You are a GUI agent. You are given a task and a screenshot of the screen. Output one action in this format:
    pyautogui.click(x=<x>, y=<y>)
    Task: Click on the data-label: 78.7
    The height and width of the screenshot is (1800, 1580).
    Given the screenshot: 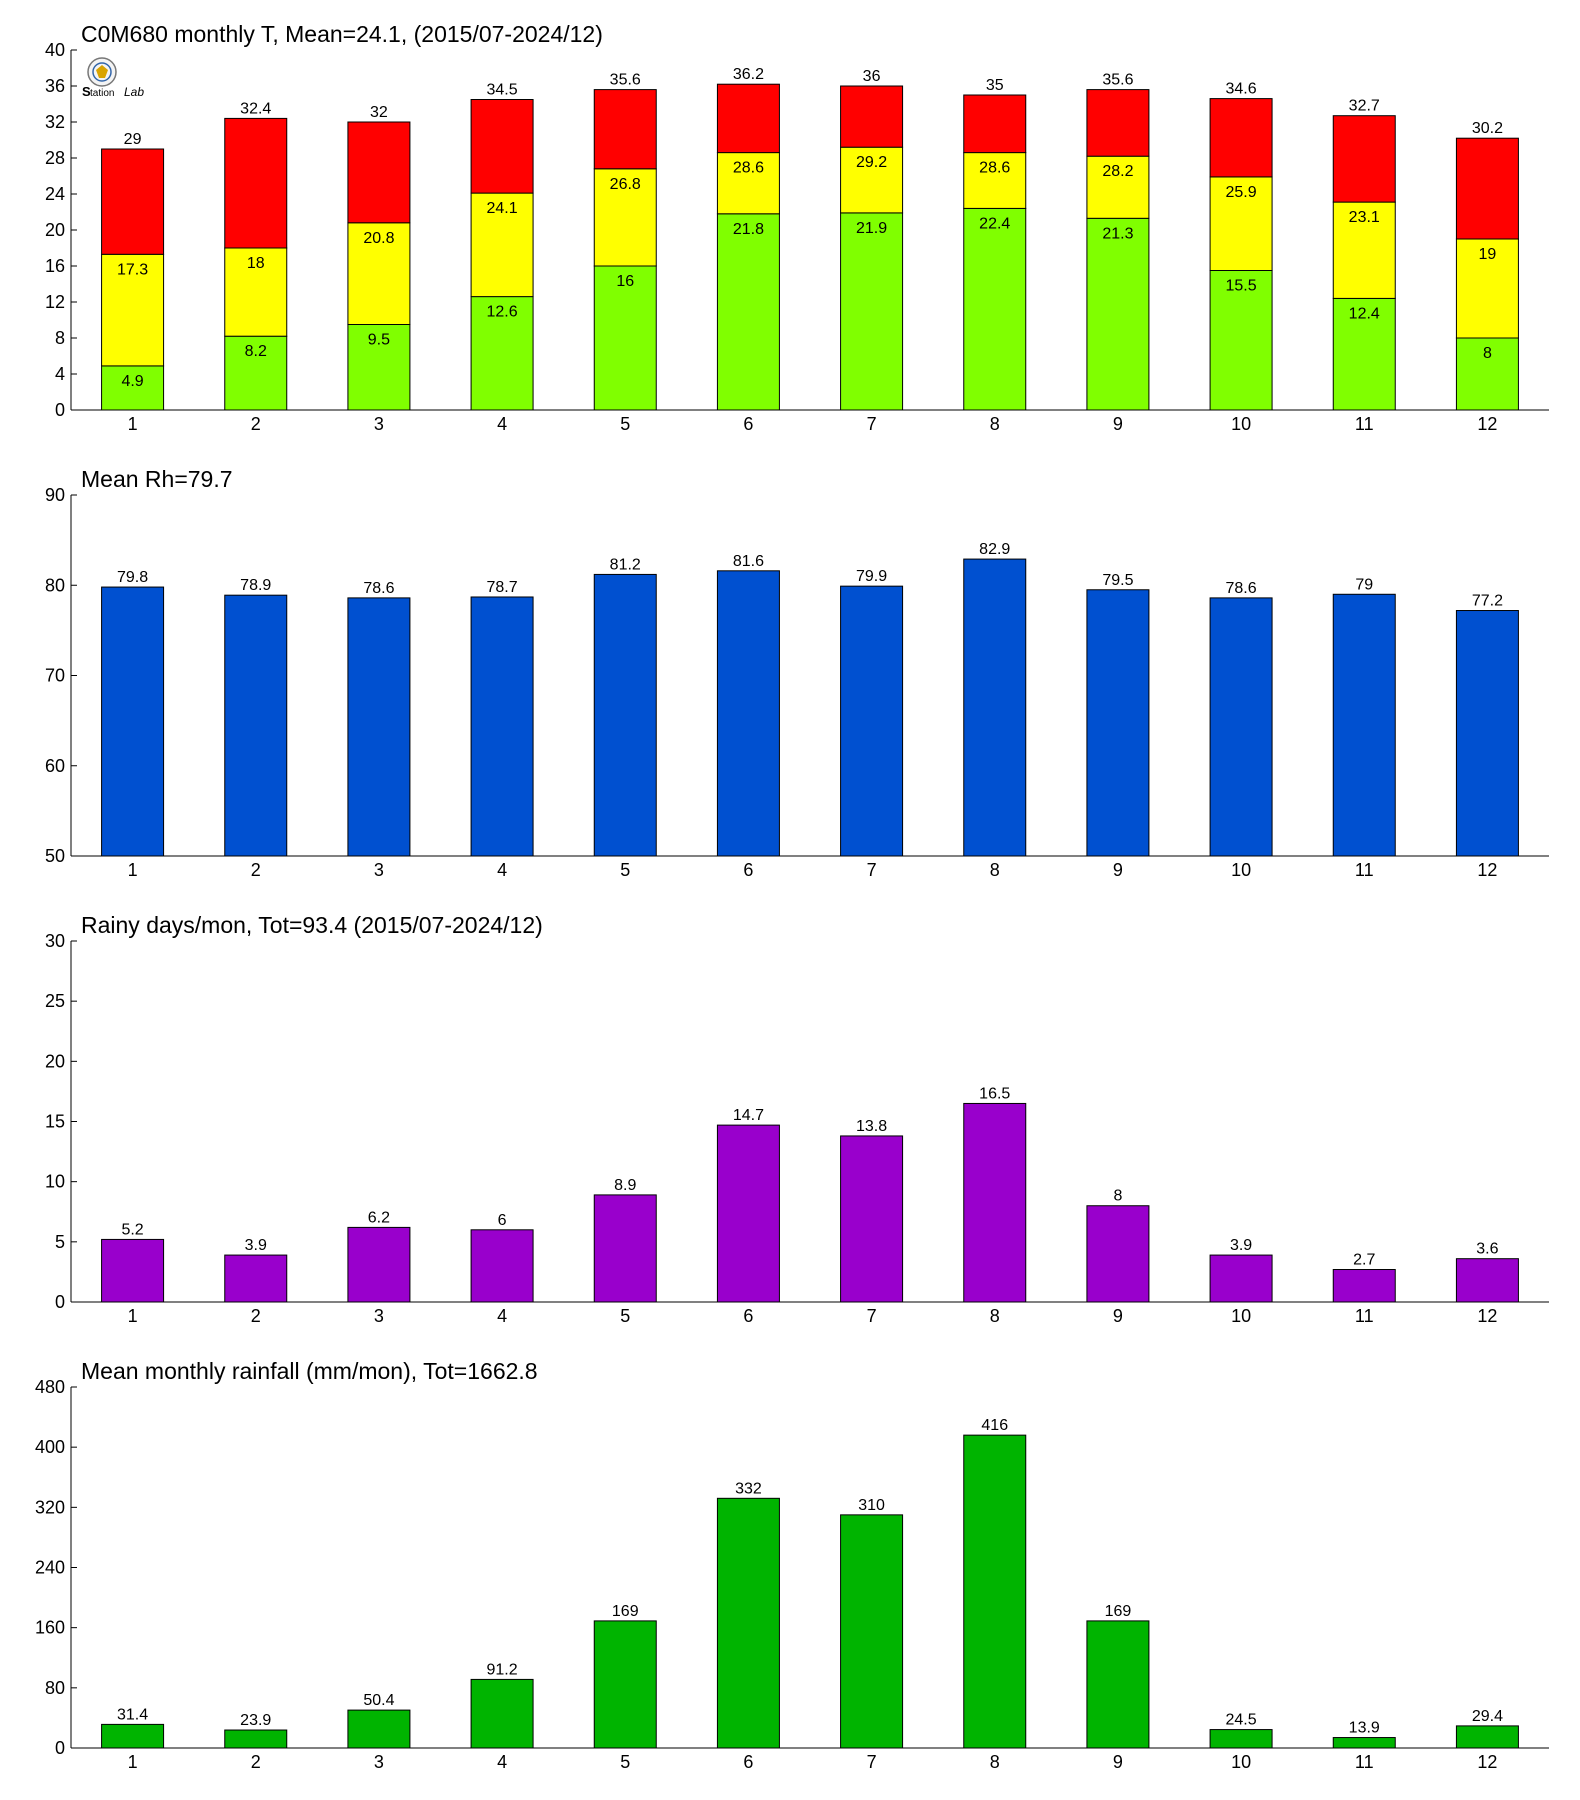 What is the action you would take?
    pyautogui.click(x=502, y=587)
    